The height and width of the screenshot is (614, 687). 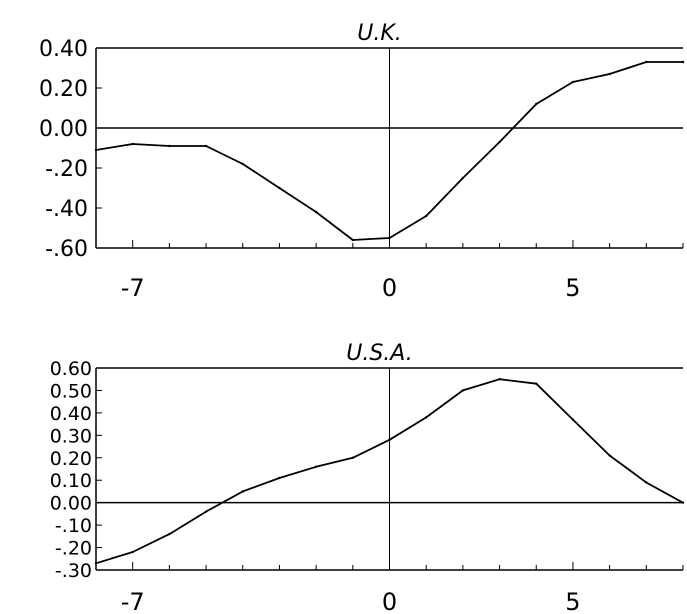 I want to click on usa-xtick-label: 5, so click(x=572, y=601).